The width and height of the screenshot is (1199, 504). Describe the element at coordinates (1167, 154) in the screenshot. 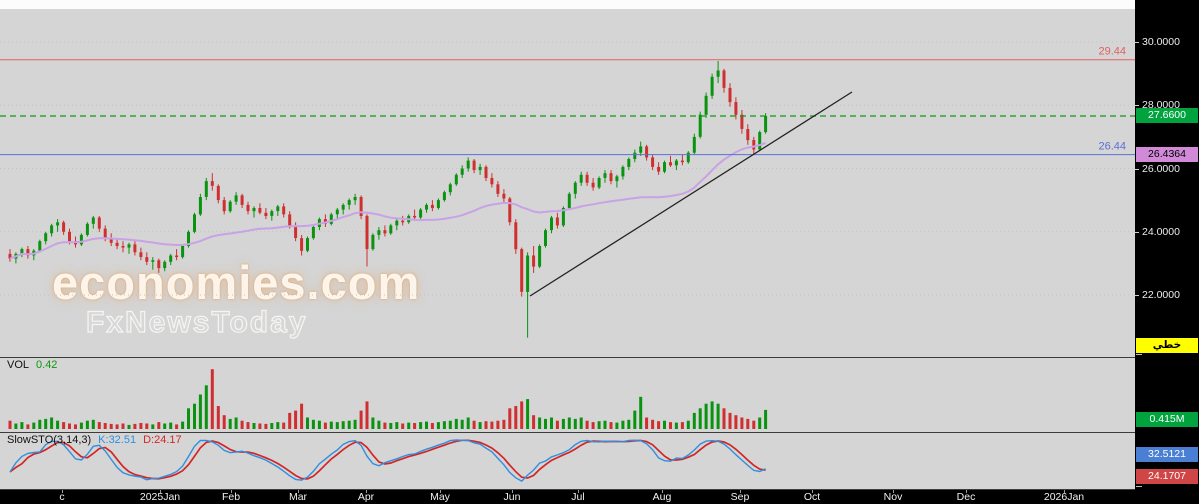

I see `moving-average-value-badge: 26.4364` at that location.